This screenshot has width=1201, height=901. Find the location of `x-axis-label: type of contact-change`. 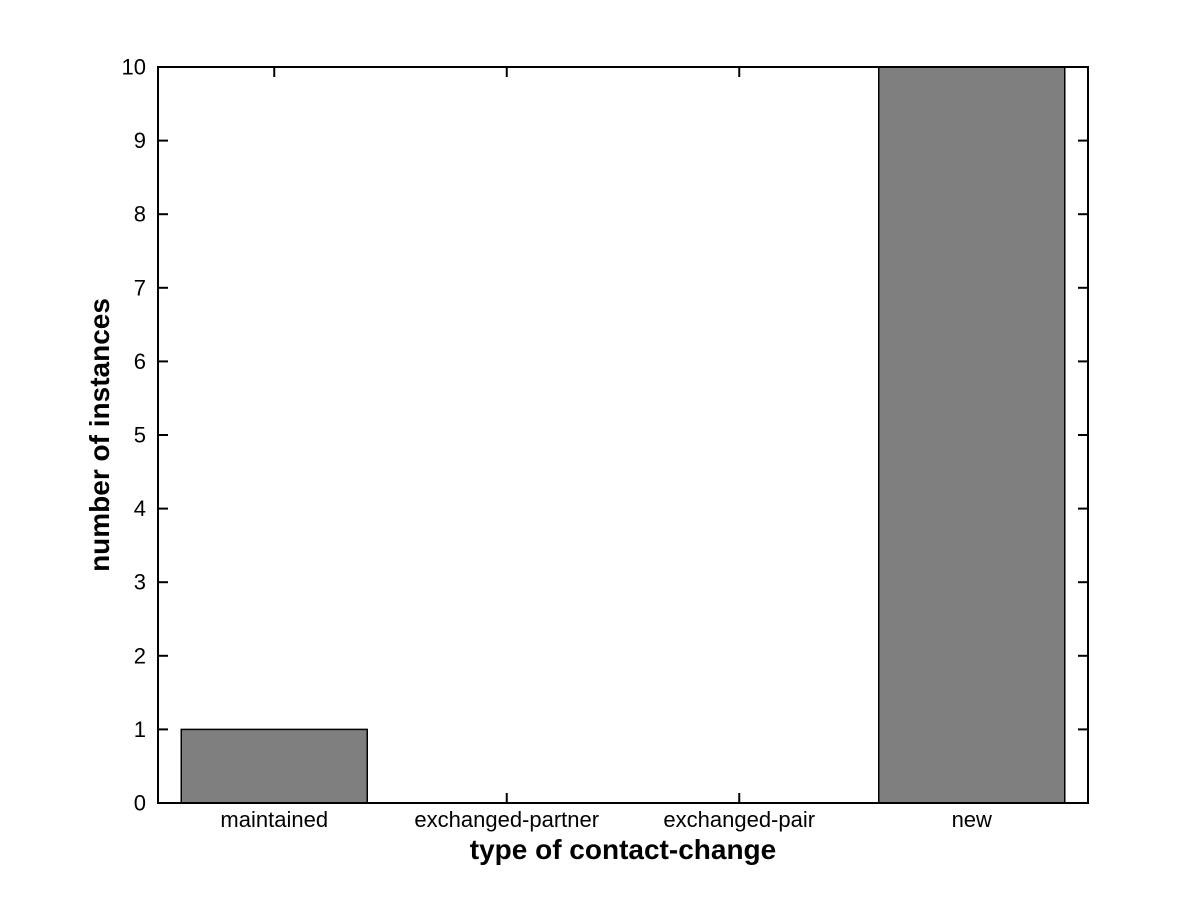

x-axis-label: type of contact-change is located at coordinates (623, 849).